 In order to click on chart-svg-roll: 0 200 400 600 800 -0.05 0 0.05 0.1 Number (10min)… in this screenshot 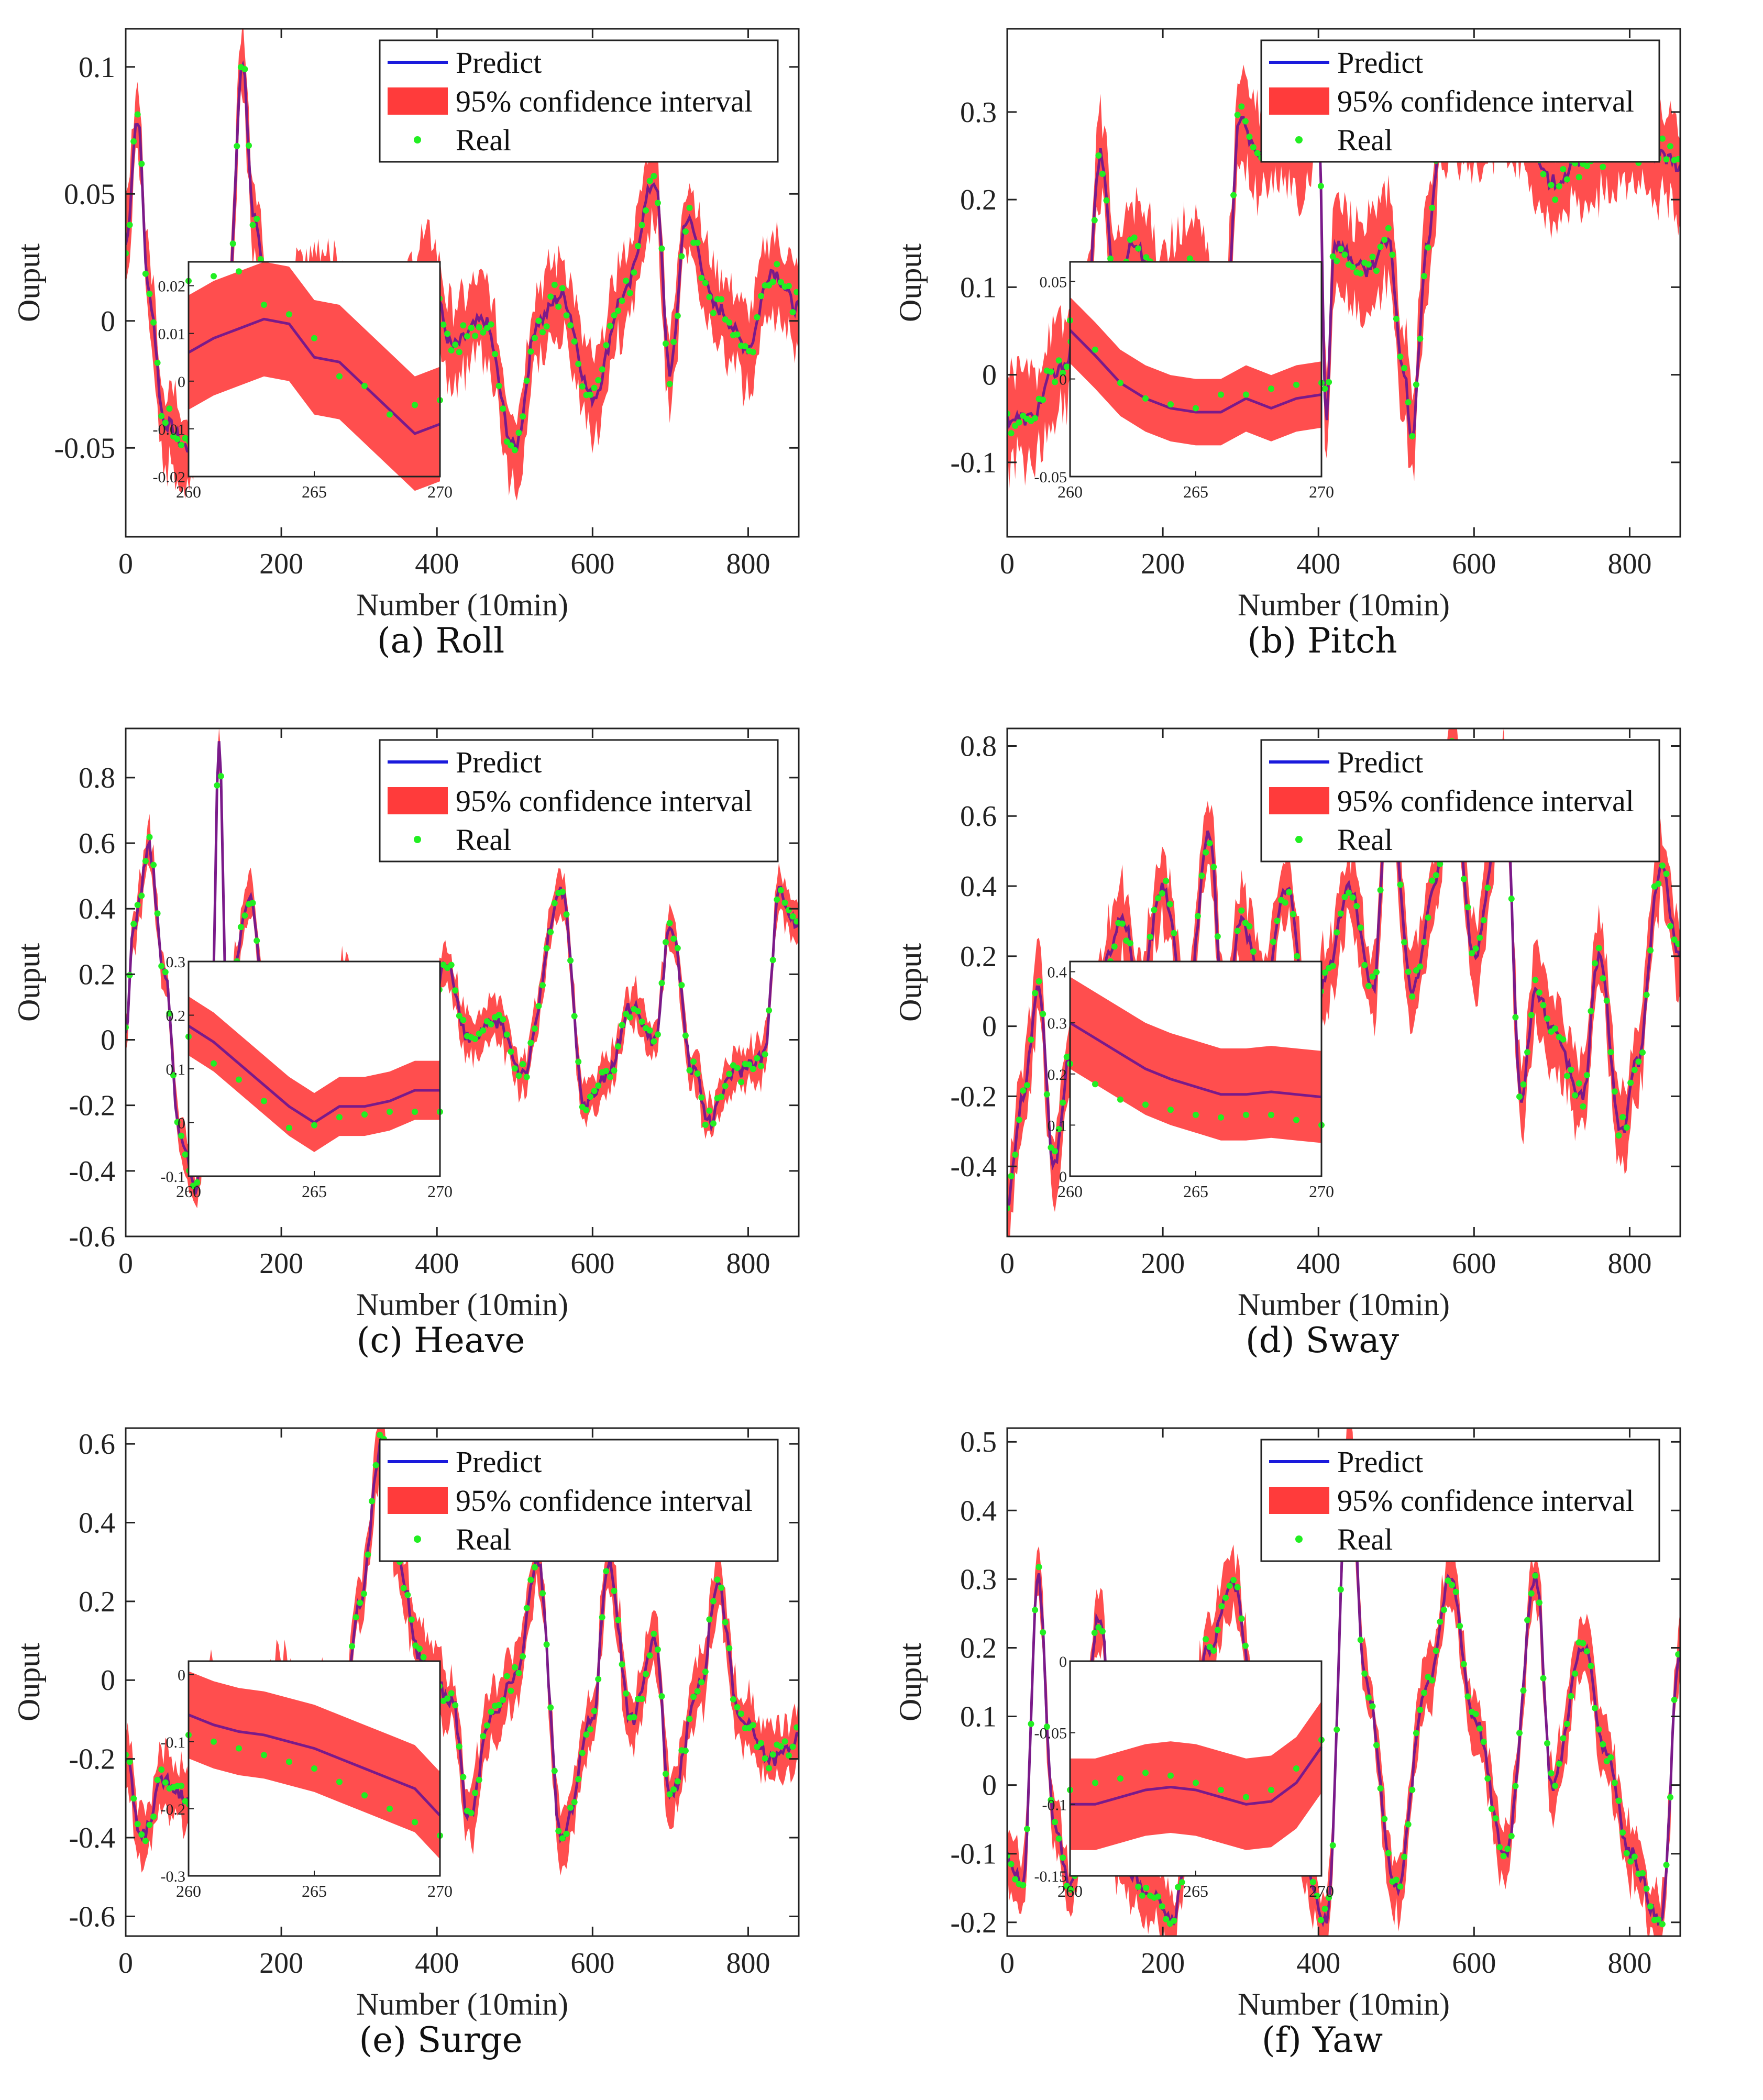, I will do `click(406, 325)`.